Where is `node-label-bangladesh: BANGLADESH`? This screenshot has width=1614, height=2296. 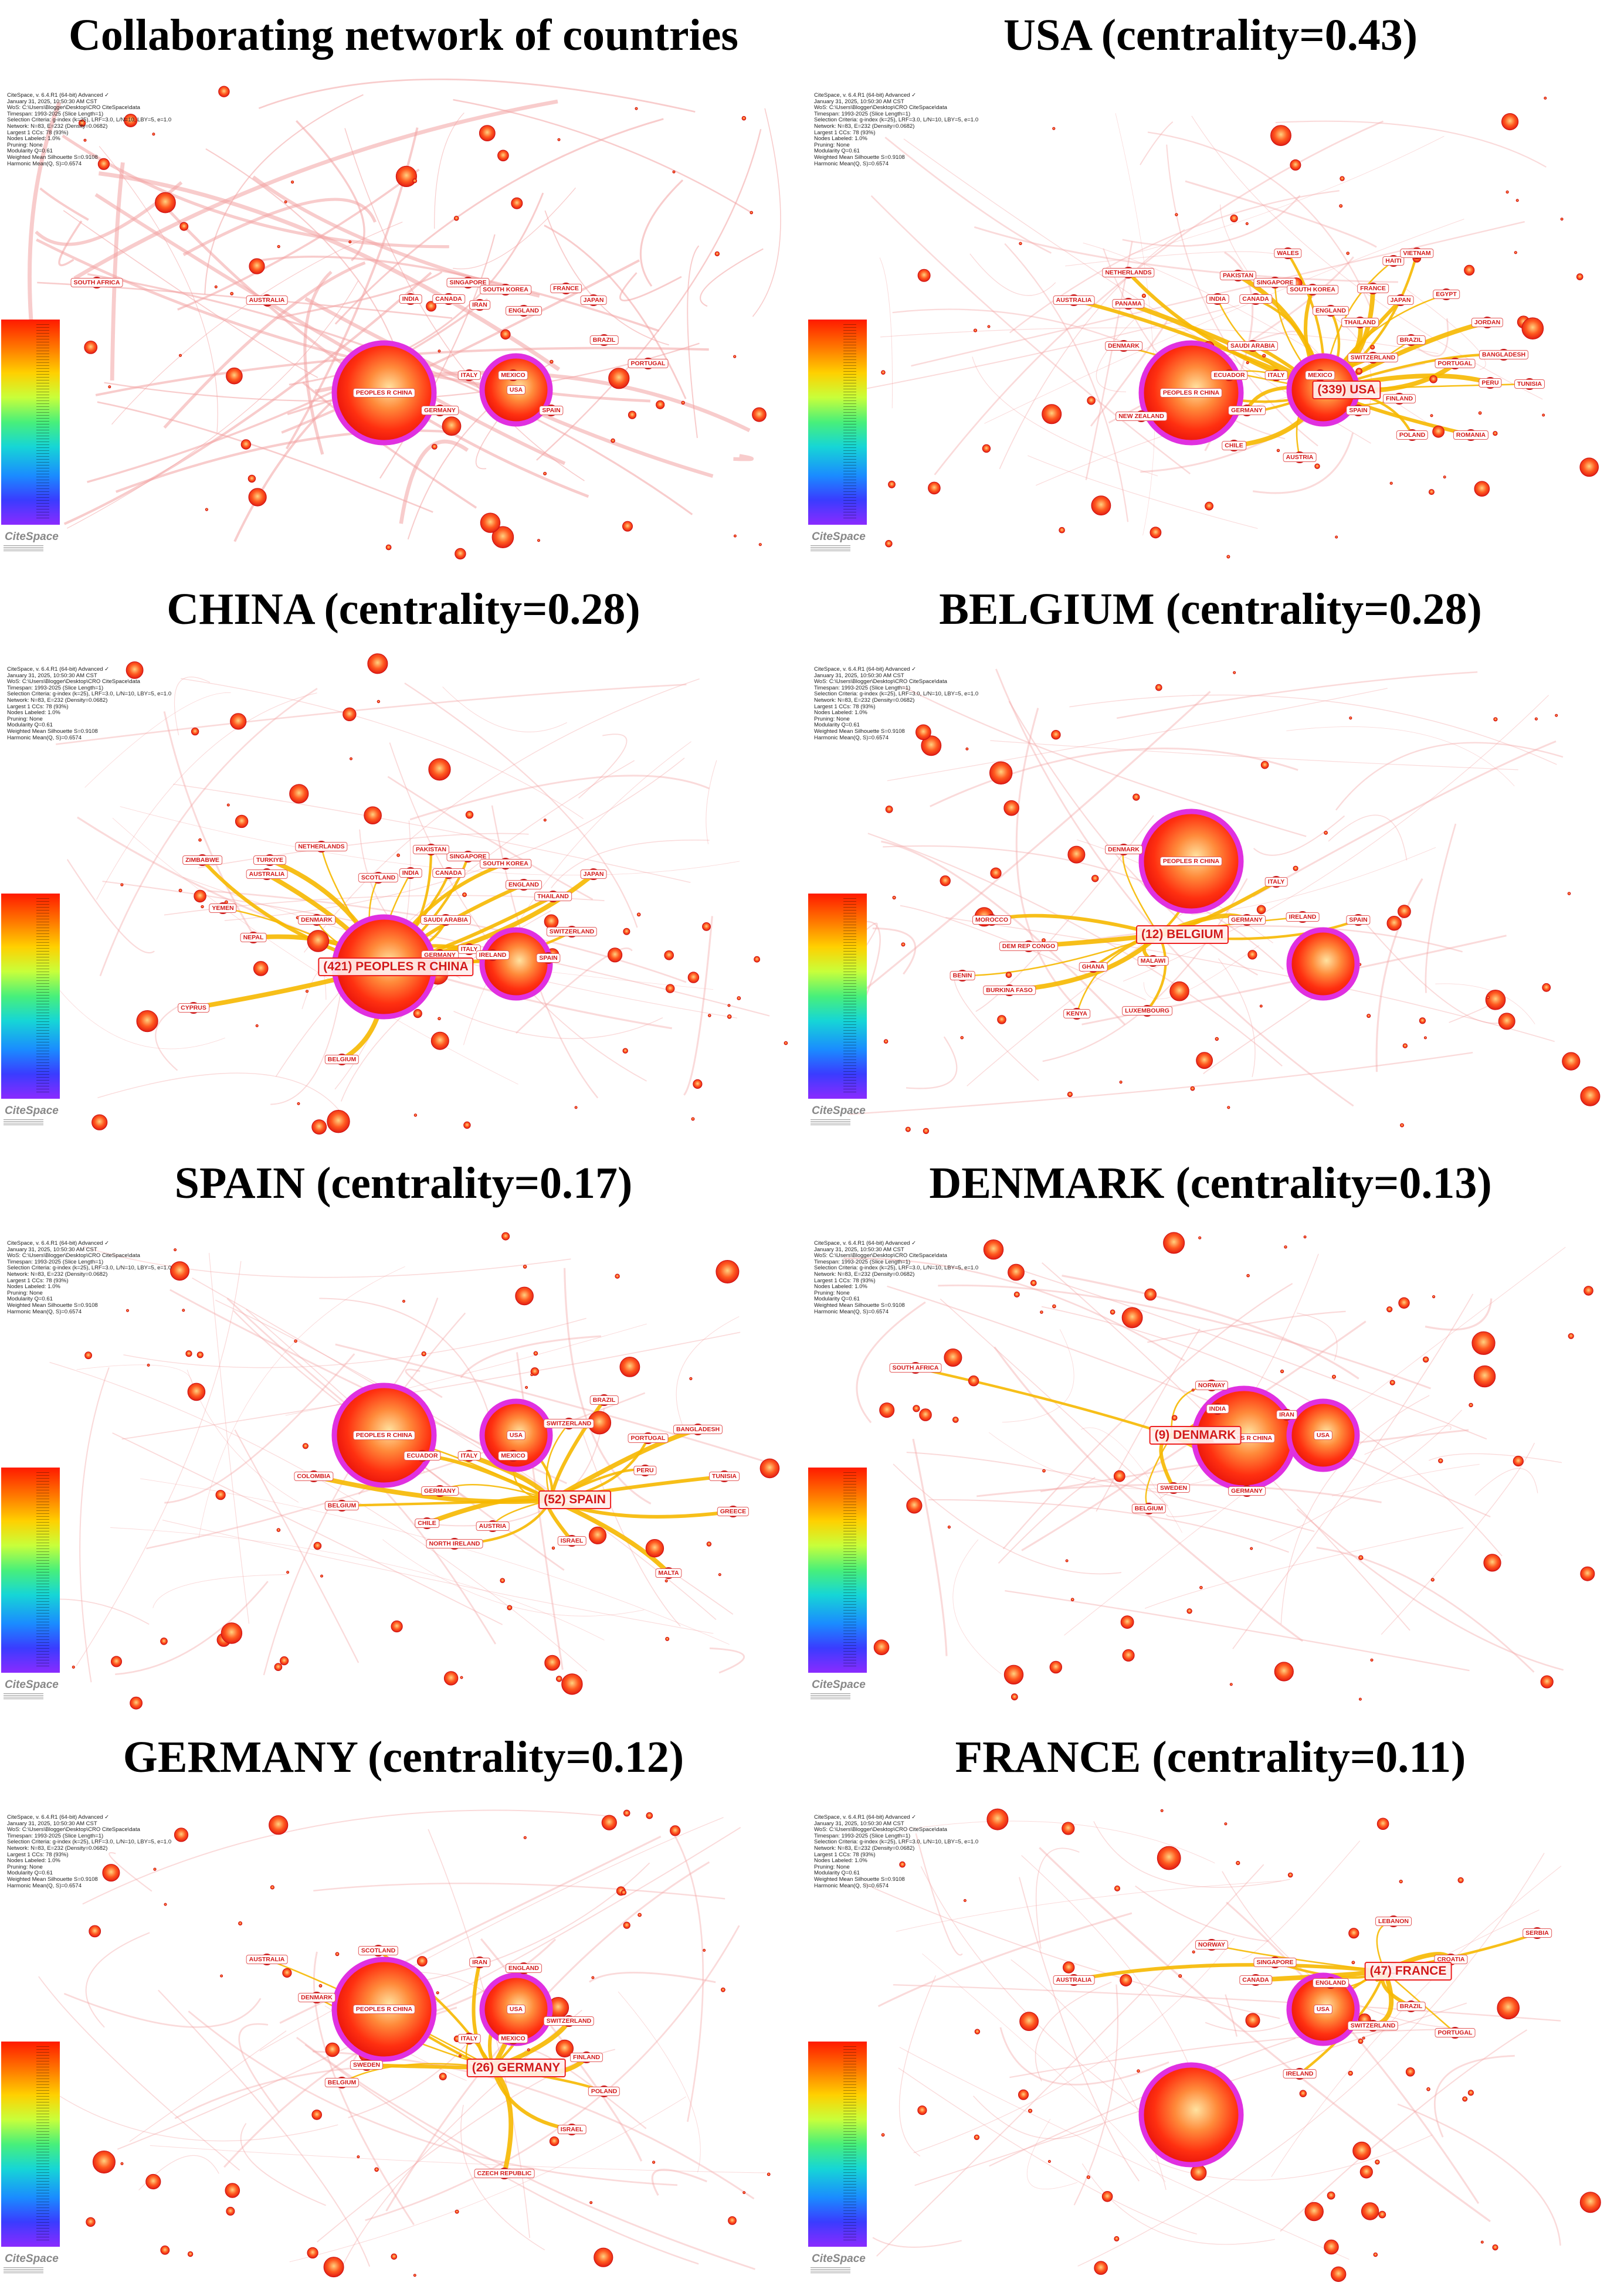 node-label-bangladesh: BANGLADESH is located at coordinates (698, 1430).